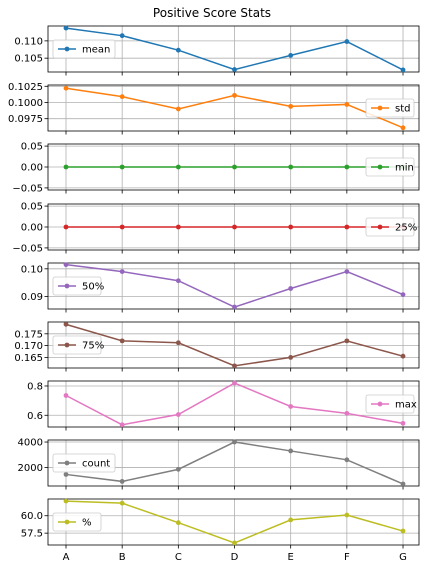 The width and height of the screenshot is (424, 568). What do you see at coordinates (403, 557) in the screenshot?
I see `x-tick-label: G` at bounding box center [403, 557].